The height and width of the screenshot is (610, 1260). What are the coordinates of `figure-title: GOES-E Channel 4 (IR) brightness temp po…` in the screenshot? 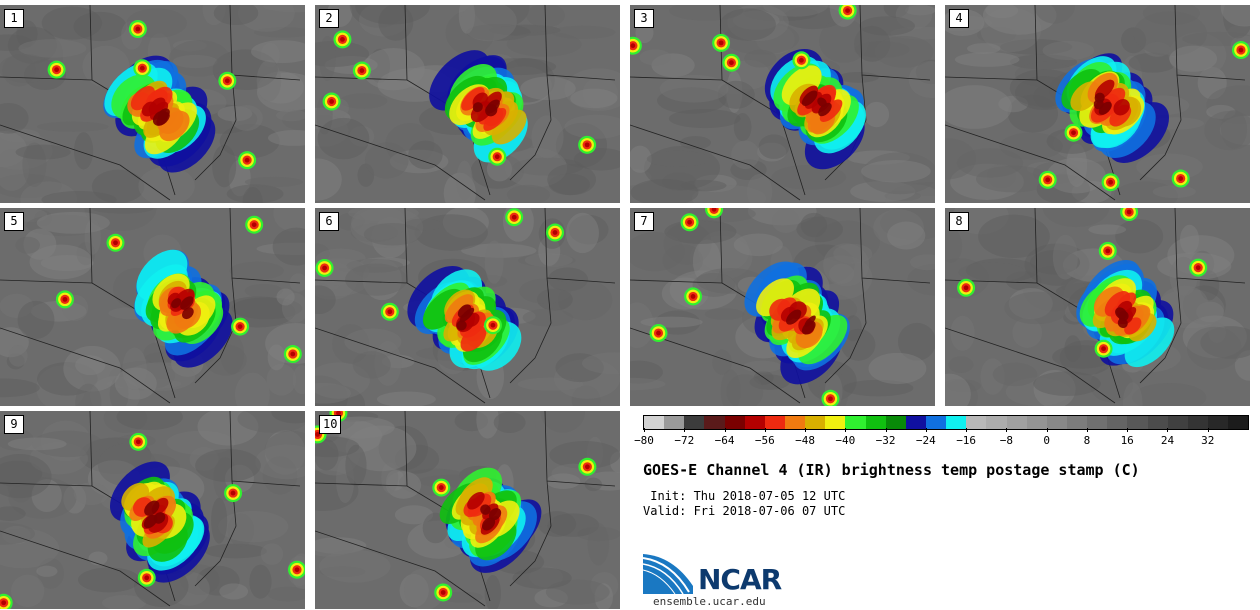 It's located at (891, 470).